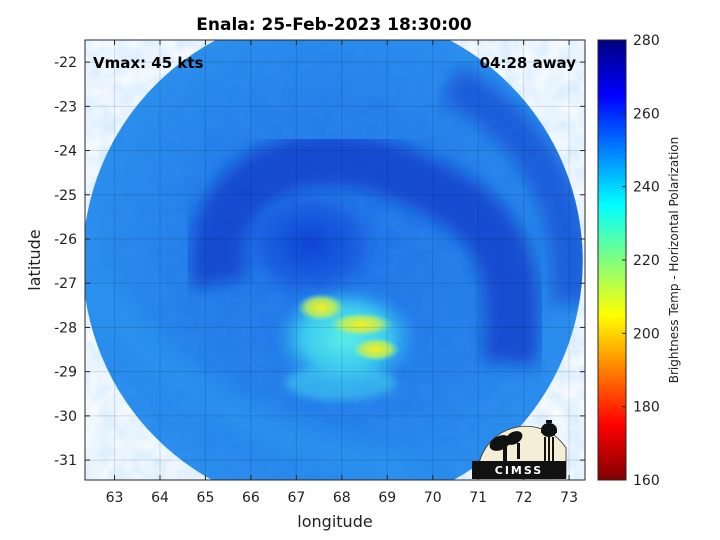 Image resolution: width=720 pixels, height=540 pixels. Describe the element at coordinates (433, 498) in the screenshot. I see `x-tick-label: 70` at that location.